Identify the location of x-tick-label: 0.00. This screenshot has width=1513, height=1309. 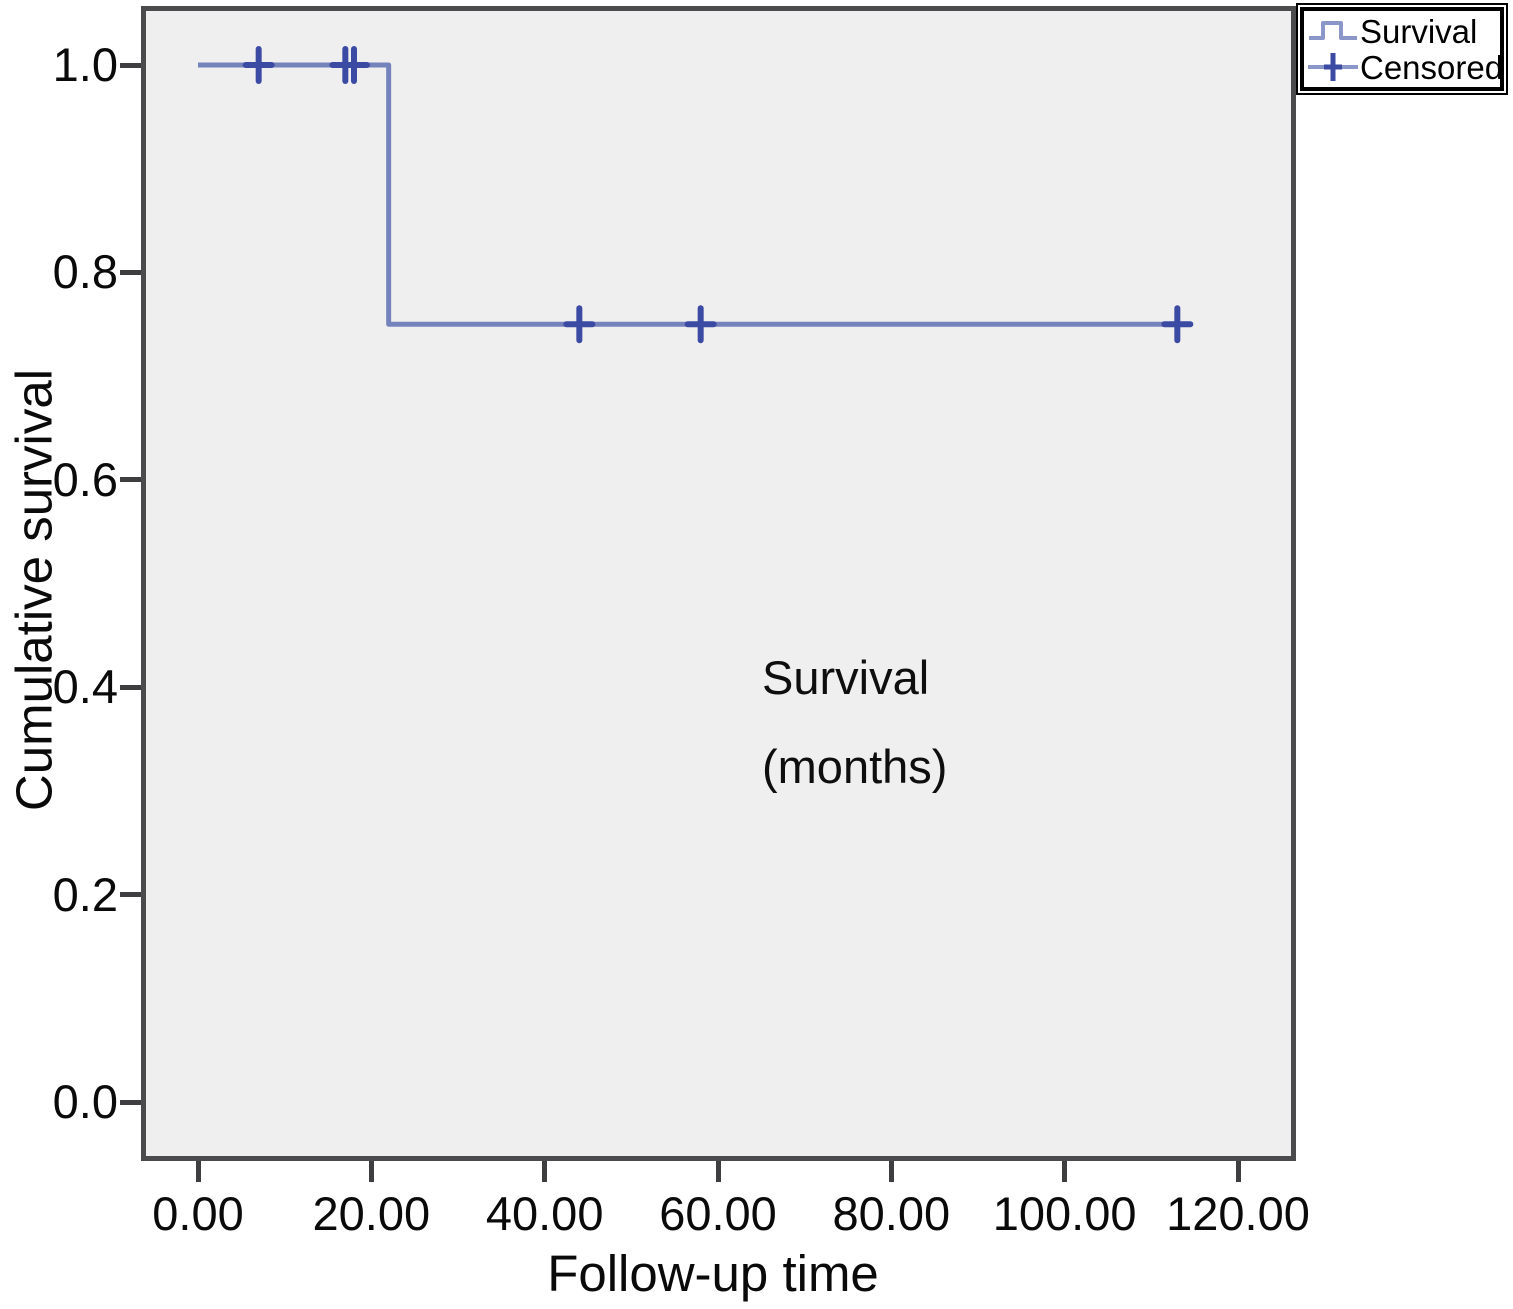
(198, 1213).